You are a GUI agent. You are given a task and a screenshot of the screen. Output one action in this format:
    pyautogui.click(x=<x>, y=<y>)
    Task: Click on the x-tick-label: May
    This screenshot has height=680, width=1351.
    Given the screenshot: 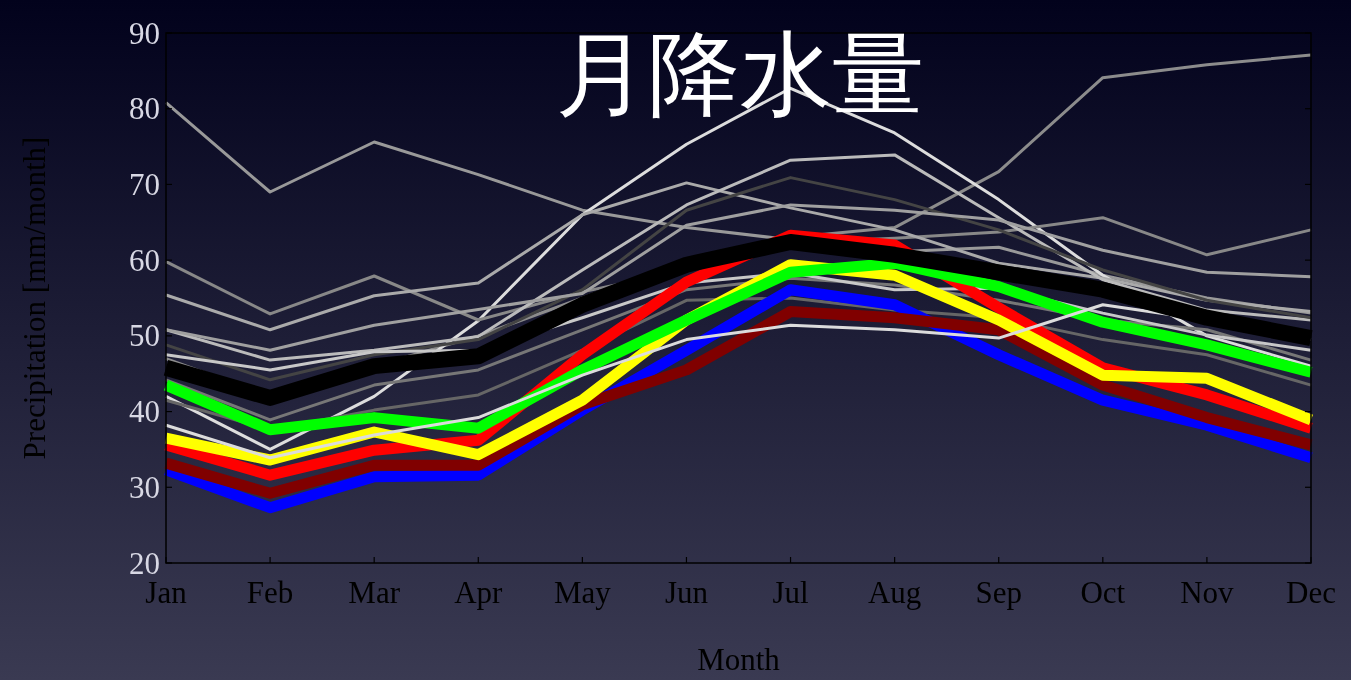 What is the action you would take?
    pyautogui.click(x=582, y=592)
    